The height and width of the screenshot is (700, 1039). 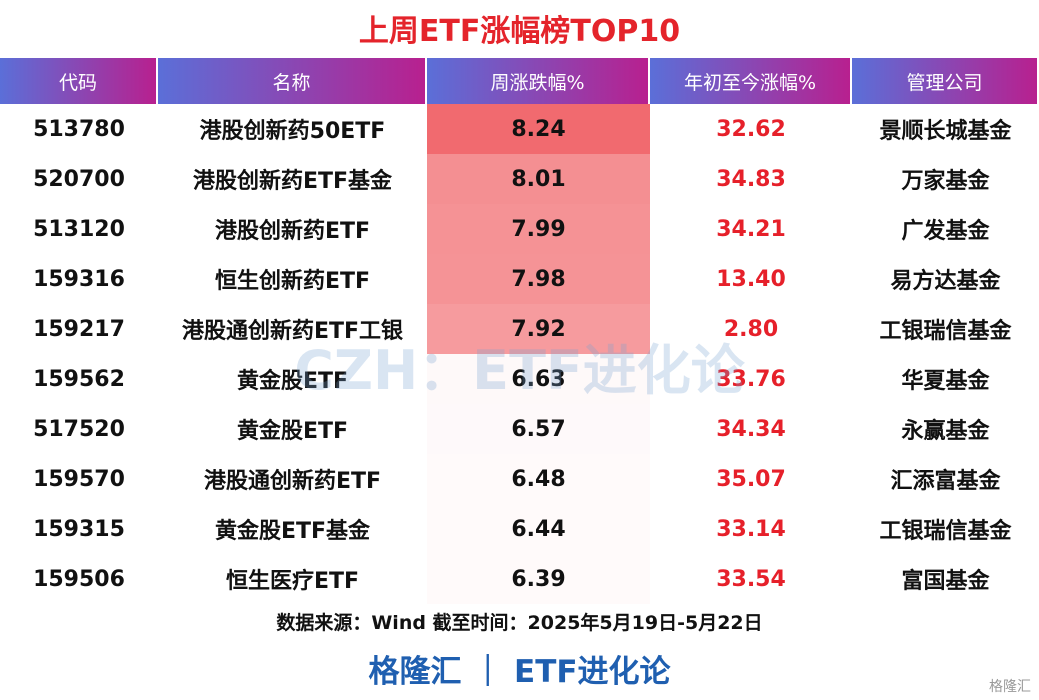 I want to click on table-cell: 8.24, so click(x=538, y=129).